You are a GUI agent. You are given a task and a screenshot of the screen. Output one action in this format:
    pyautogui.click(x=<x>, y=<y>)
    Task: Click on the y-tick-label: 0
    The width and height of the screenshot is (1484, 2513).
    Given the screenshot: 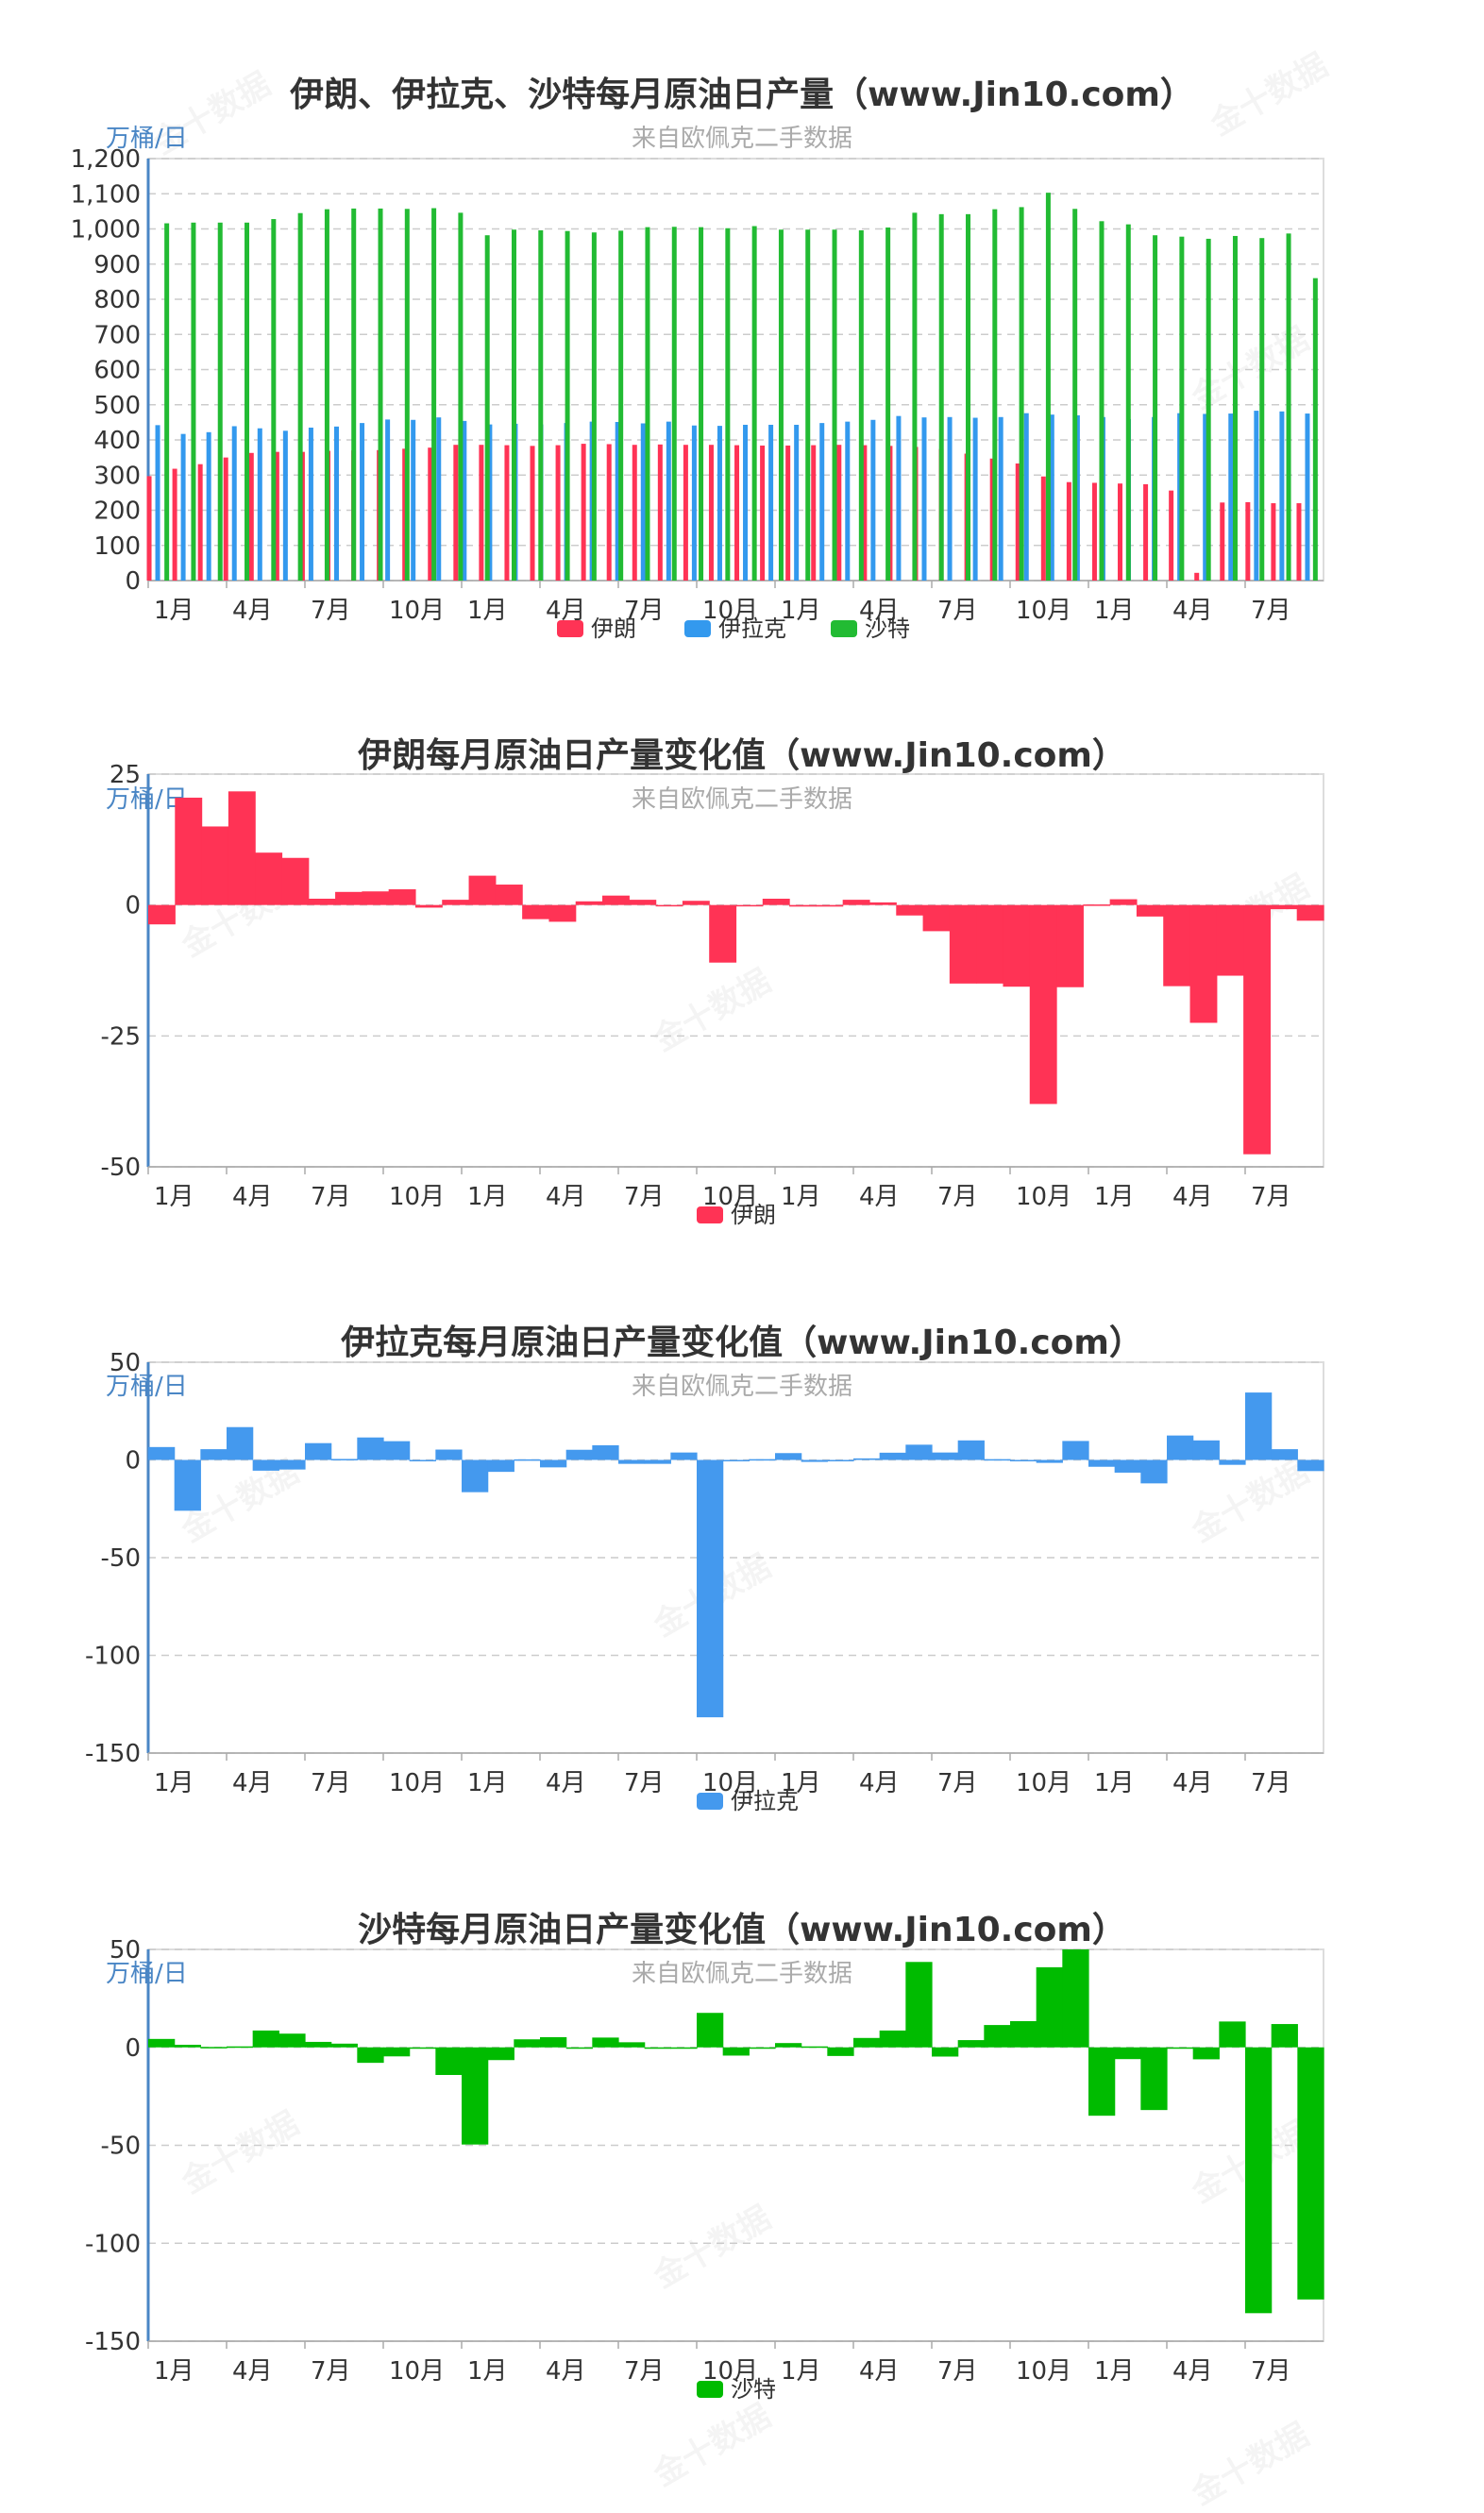 What is the action you would take?
    pyautogui.click(x=133, y=1461)
    